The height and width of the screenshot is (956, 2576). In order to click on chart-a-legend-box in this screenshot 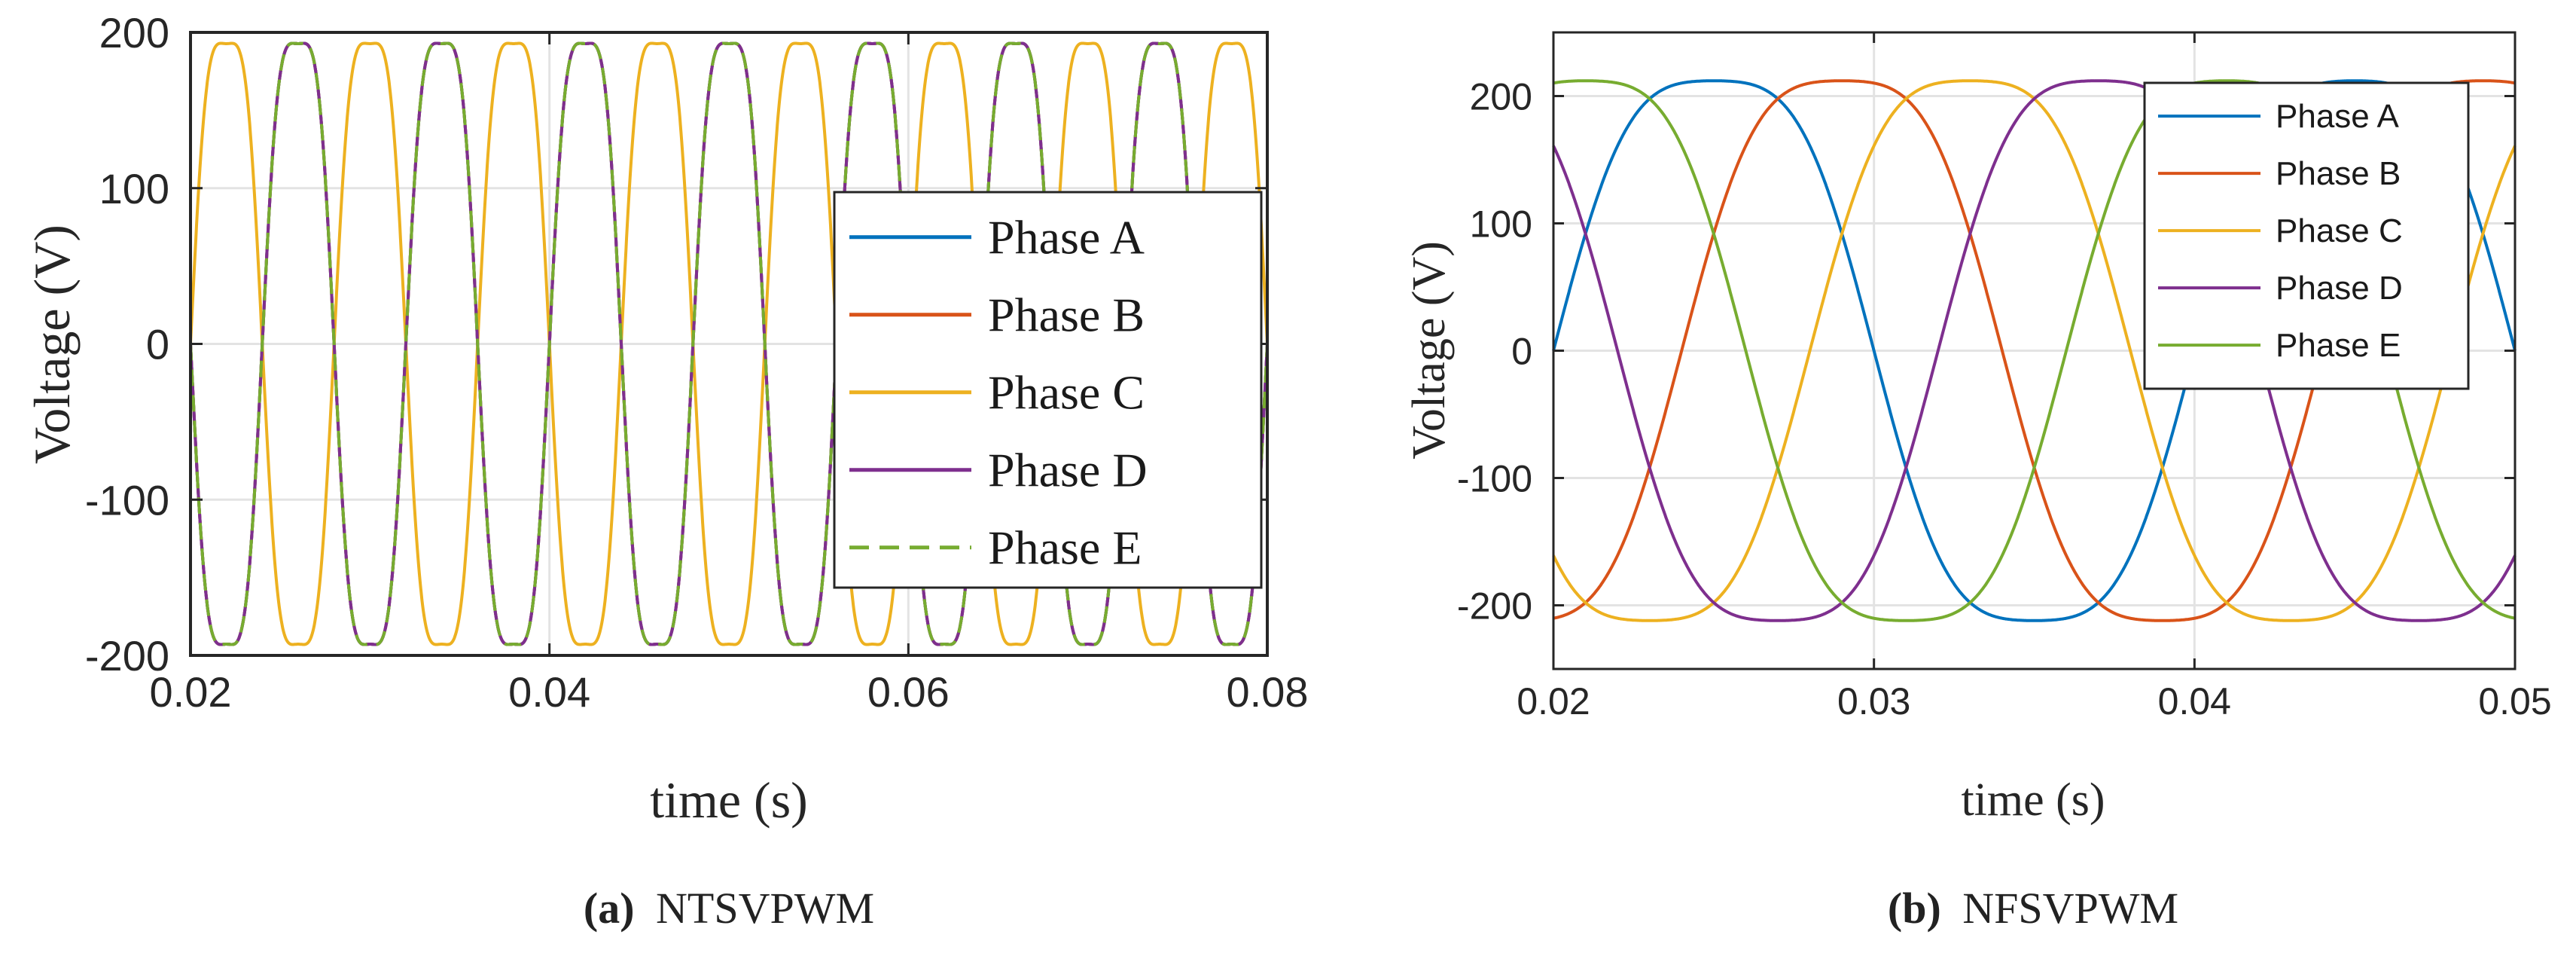, I will do `click(1048, 390)`.